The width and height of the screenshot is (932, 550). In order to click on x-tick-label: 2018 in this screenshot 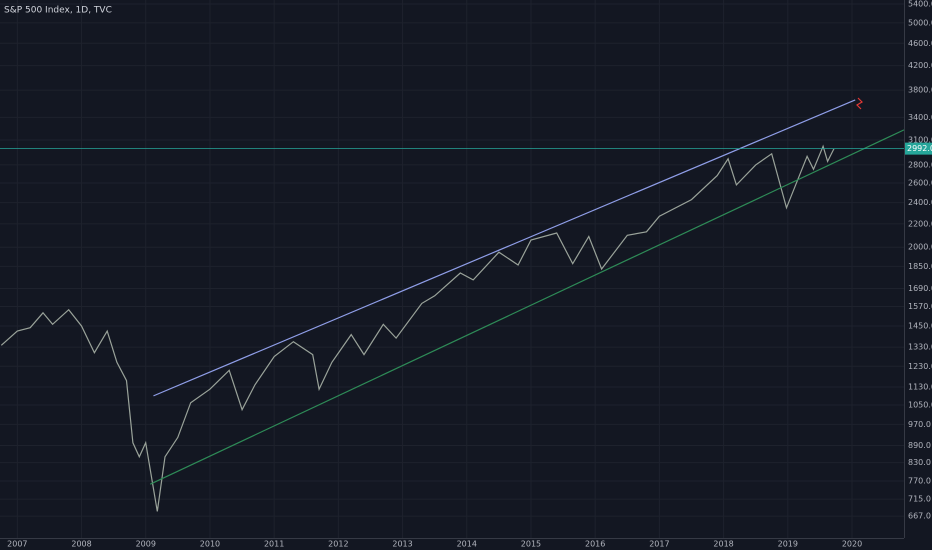, I will do `click(723, 544)`.